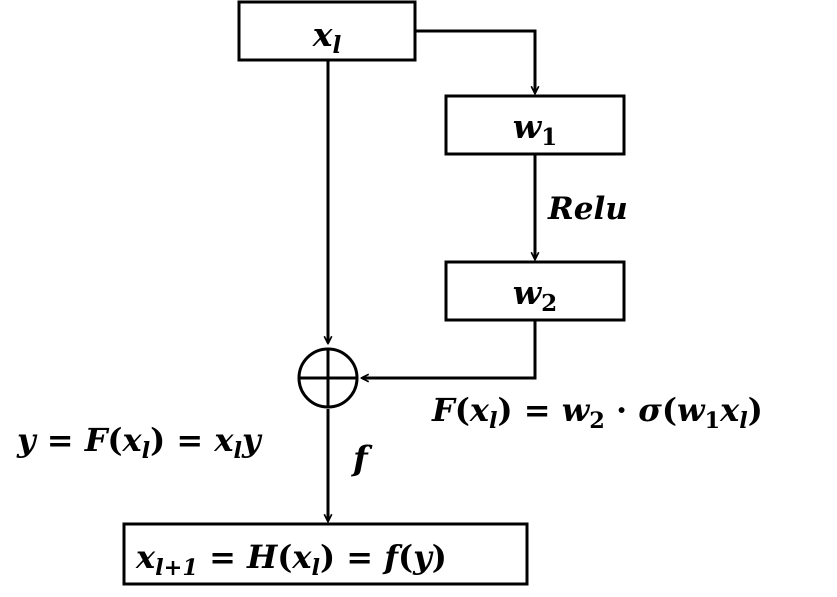  Describe the element at coordinates (328, 378) in the screenshot. I see `sum-node` at that location.